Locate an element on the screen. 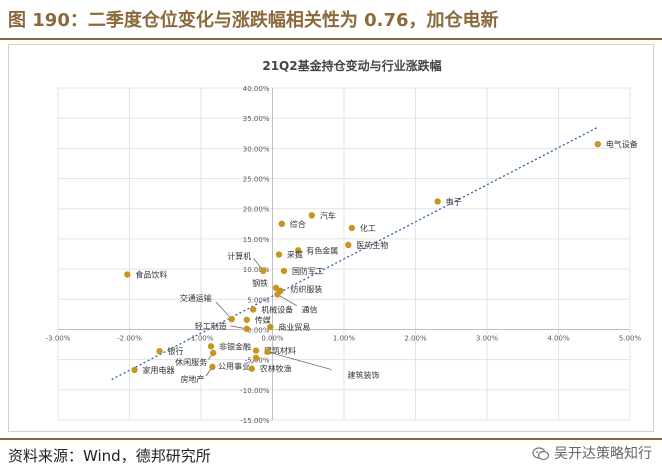  x-tick-label: -2.00% is located at coordinates (129, 338).